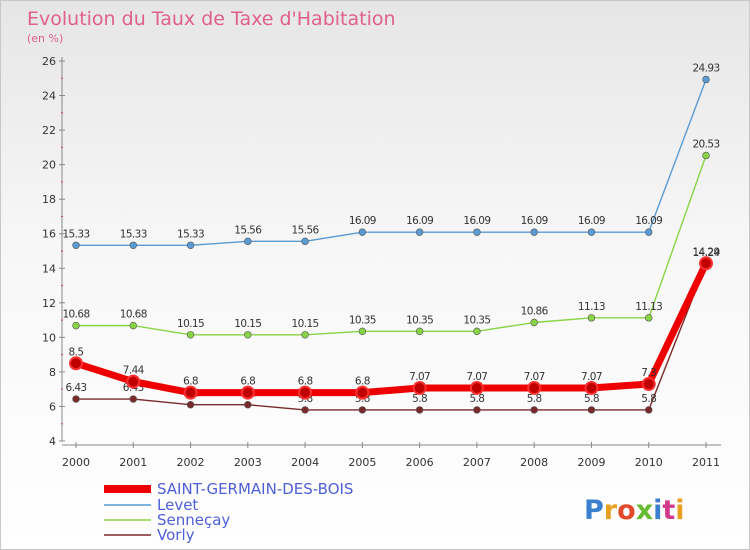 The height and width of the screenshot is (550, 750). Describe the element at coordinates (649, 462) in the screenshot. I see `x-tick-label: 2010` at that location.